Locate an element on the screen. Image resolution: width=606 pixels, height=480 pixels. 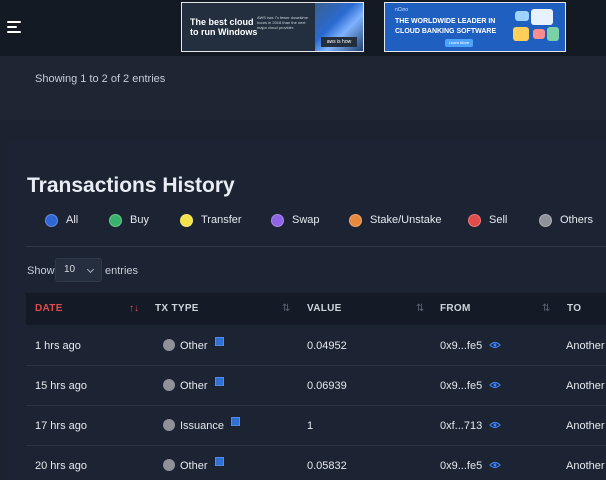
column-header-to: TO is located at coordinates (574, 308).